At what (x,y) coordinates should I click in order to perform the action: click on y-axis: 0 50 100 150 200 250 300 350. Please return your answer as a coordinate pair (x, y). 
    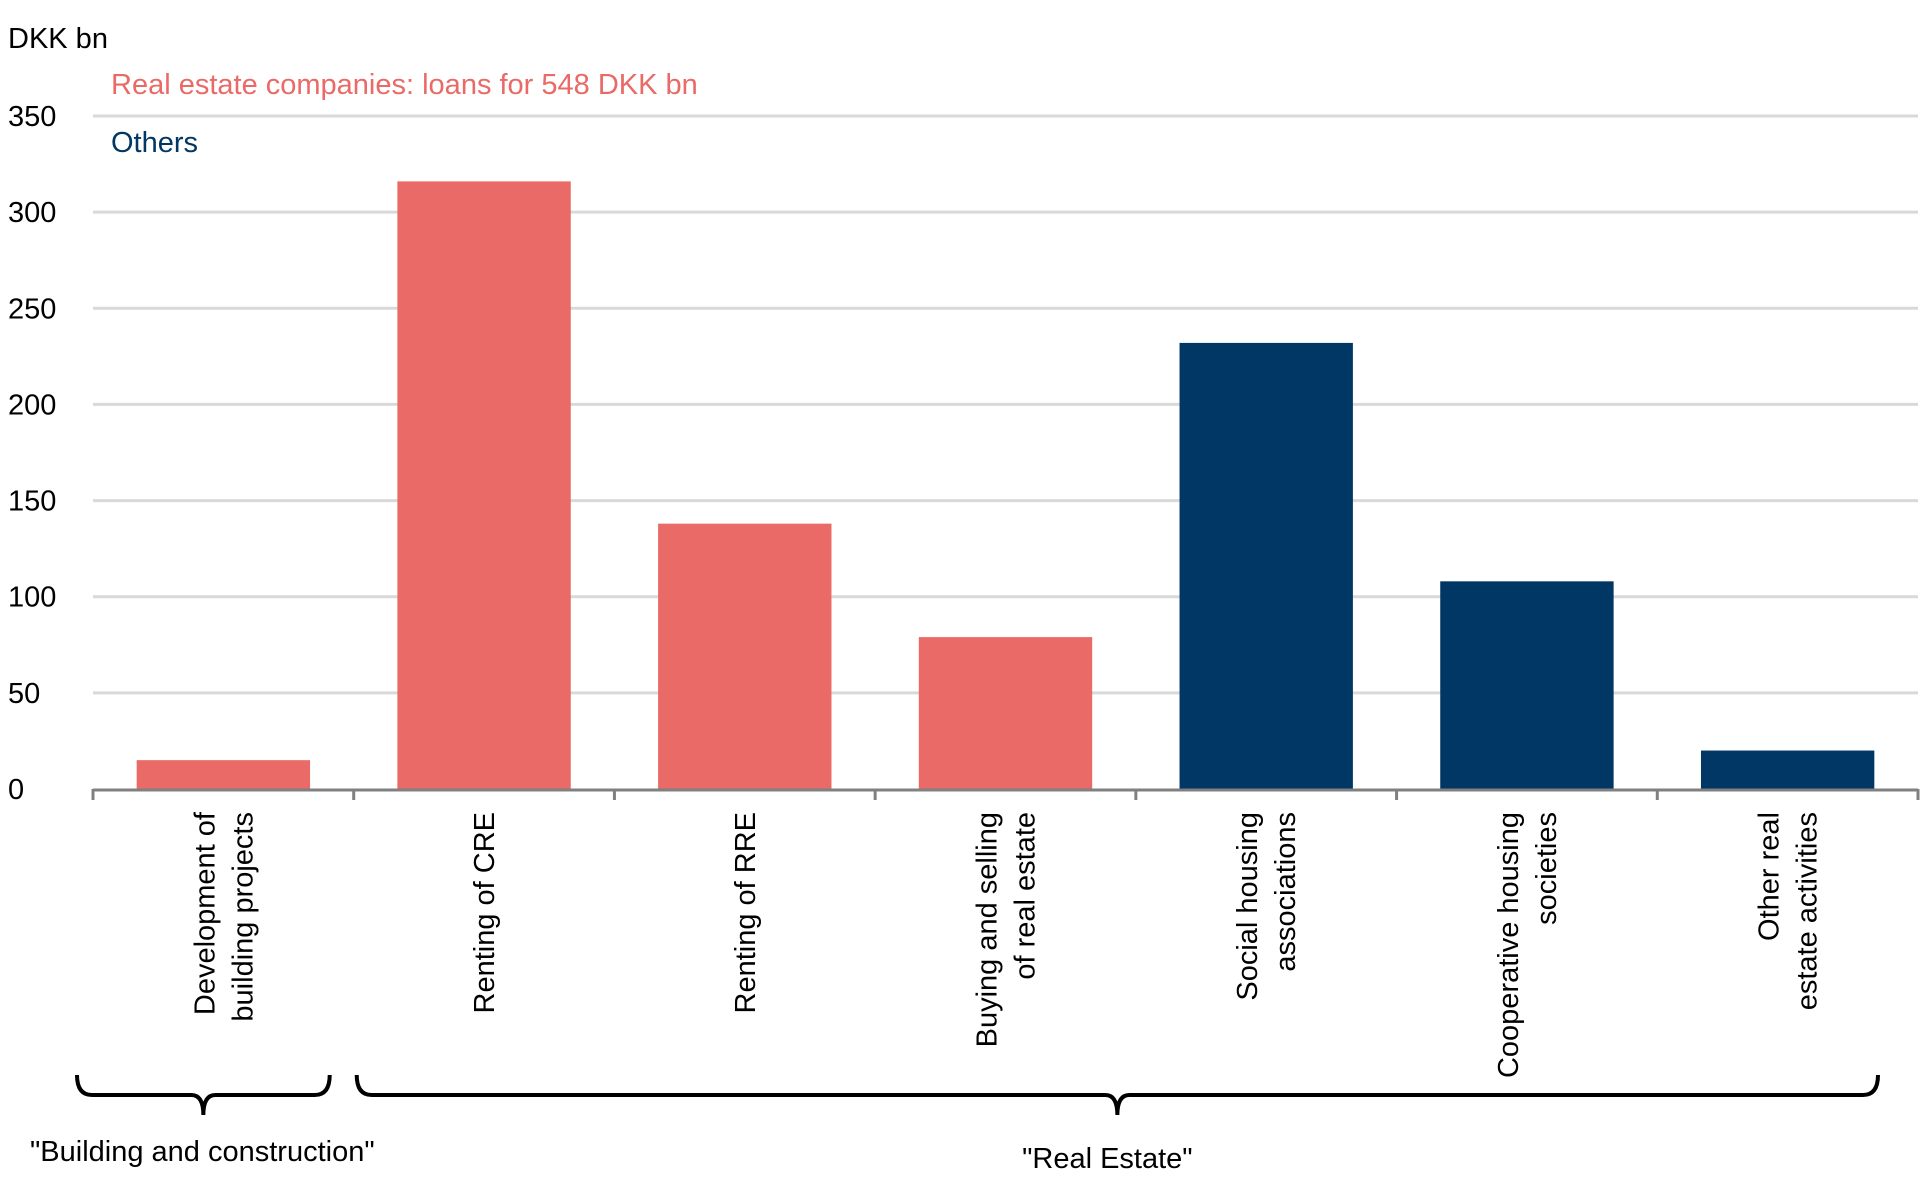
    Looking at the image, I should click on (32, 453).